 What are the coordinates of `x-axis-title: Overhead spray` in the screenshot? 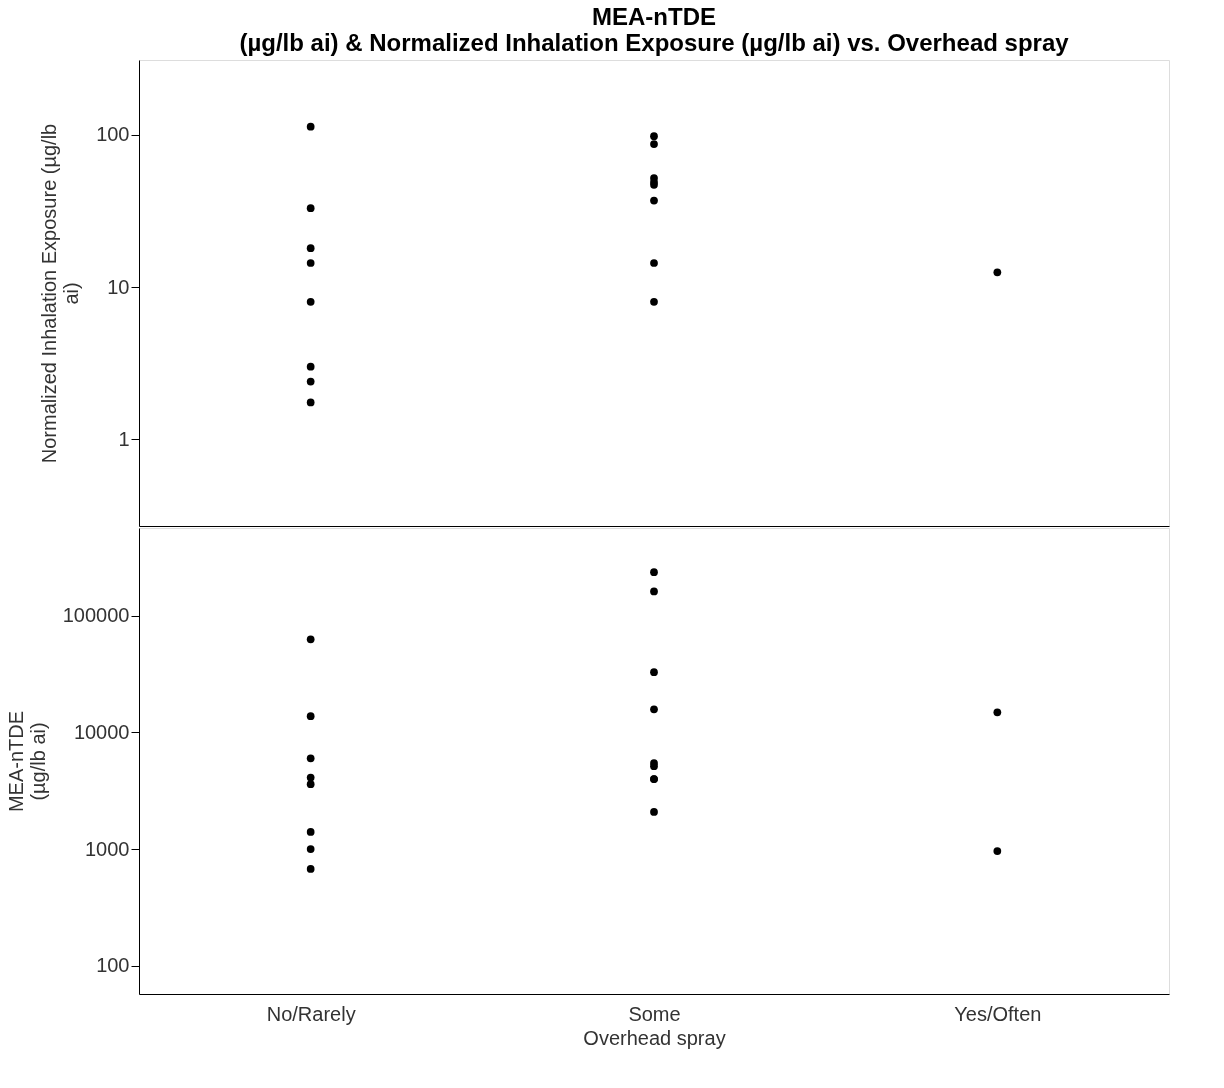 It's located at (654, 1037).